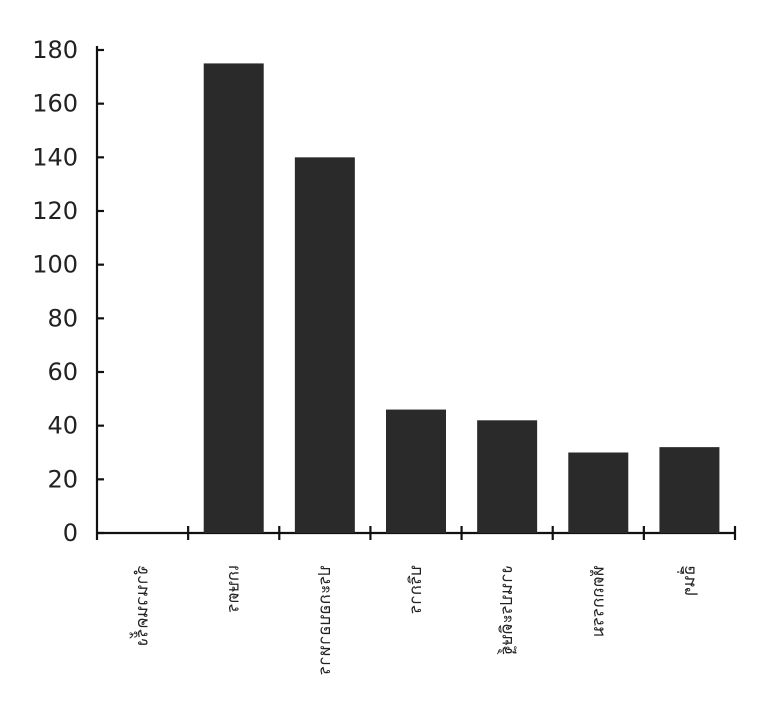  Describe the element at coordinates (55, 50) in the screenshot. I see `y-tick-label: 180` at that location.